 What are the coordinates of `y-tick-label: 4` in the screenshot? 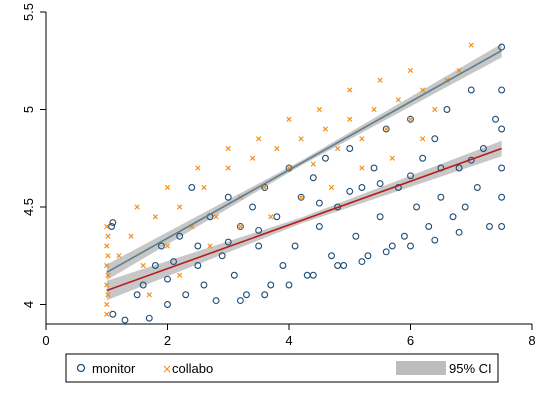 It's located at (28, 304).